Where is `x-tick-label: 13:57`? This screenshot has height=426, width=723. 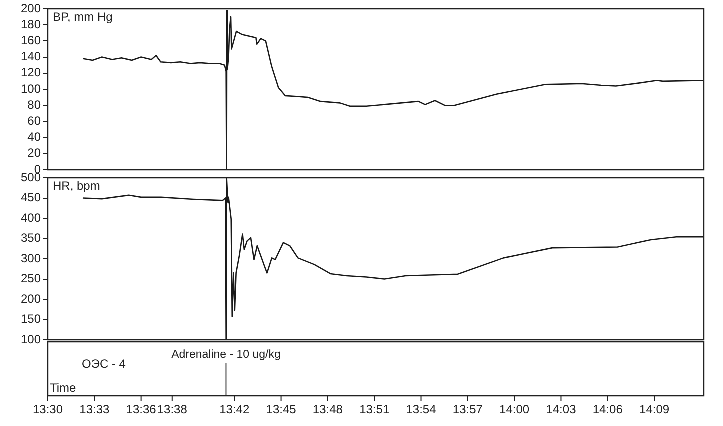 x-tick-label: 13:57 is located at coordinates (468, 409).